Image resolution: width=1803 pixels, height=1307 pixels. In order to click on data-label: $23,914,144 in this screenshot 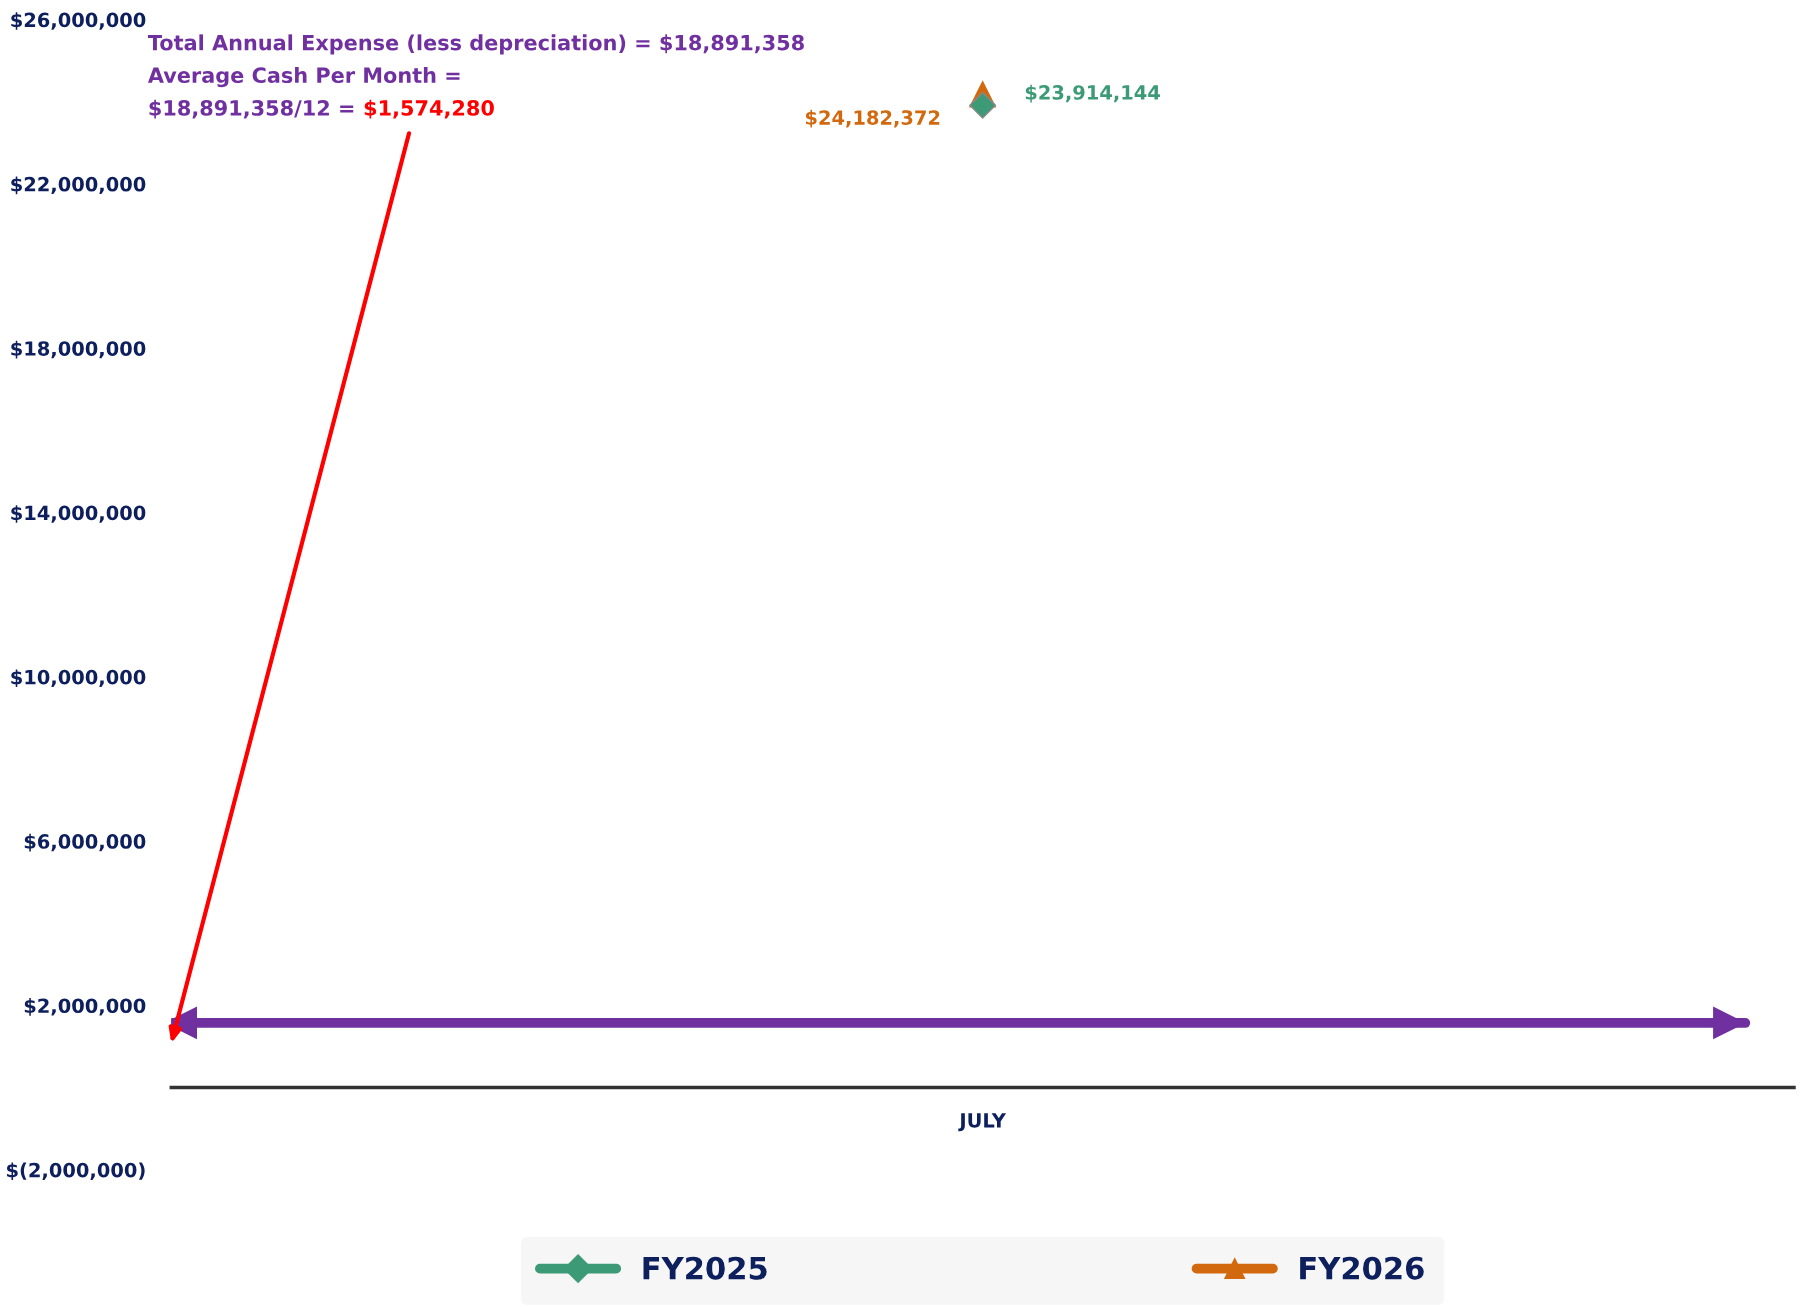, I will do `click(1092, 93)`.